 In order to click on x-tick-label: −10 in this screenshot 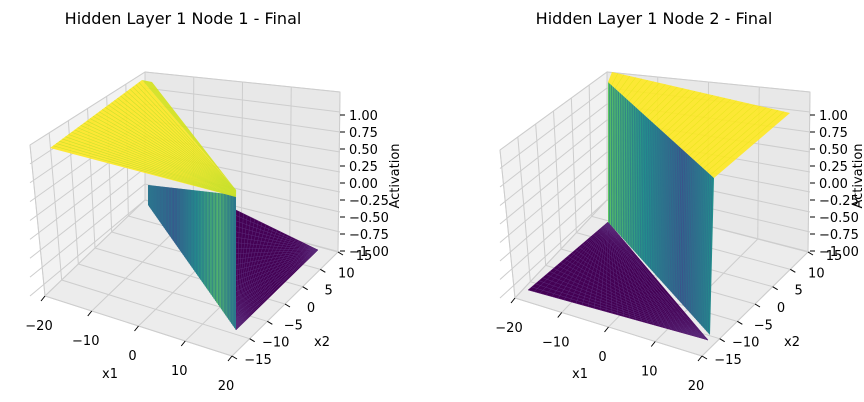, I will do `click(555, 343)`.